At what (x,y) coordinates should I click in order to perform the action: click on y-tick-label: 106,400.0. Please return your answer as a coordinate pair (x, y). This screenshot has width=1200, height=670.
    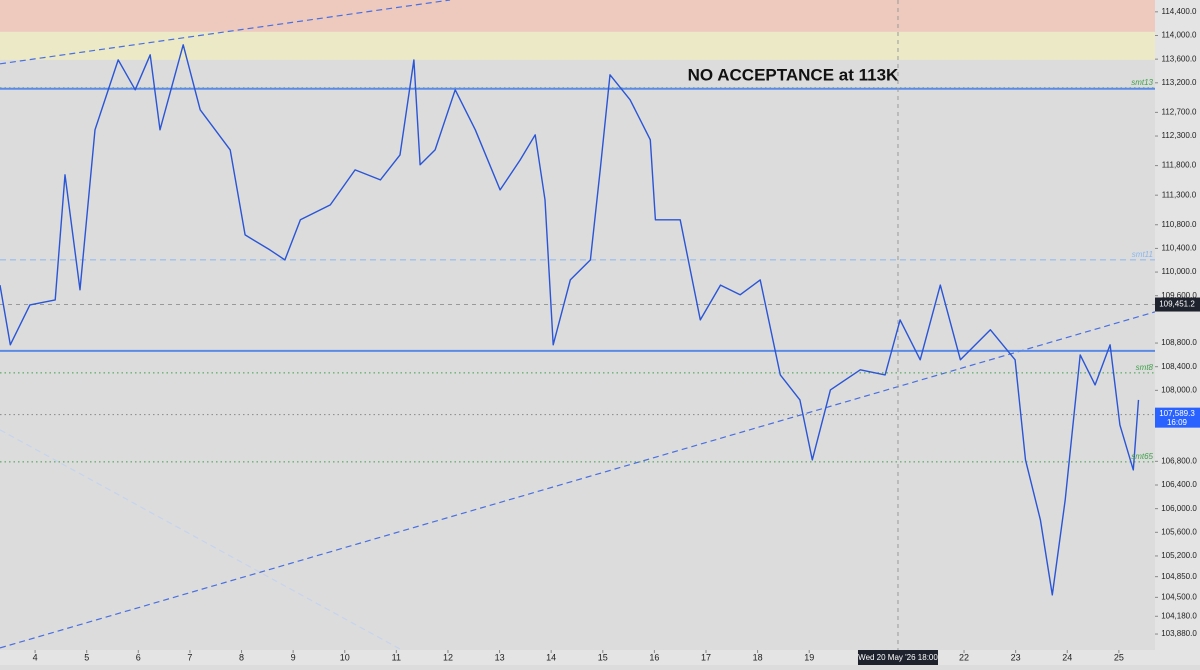
    Looking at the image, I should click on (1179, 484).